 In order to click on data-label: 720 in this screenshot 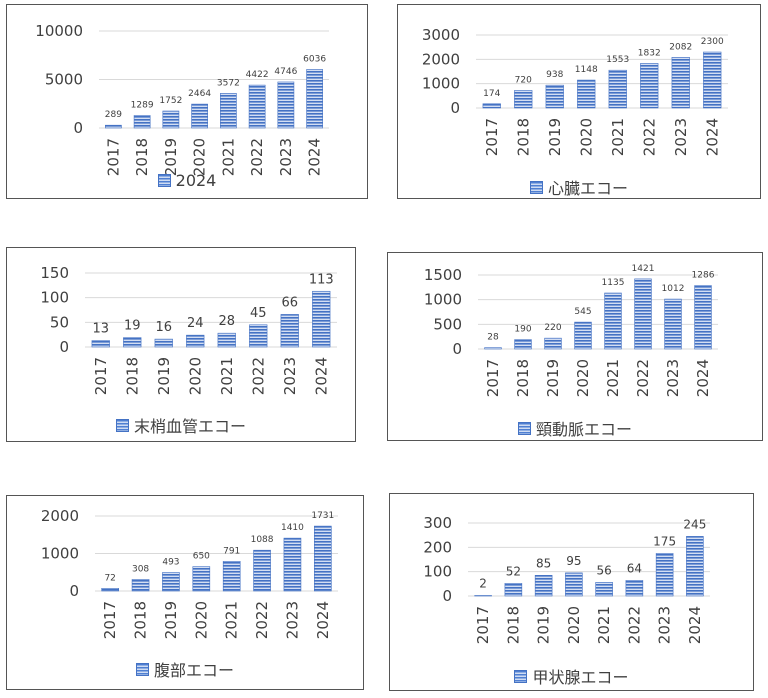, I will do `click(523, 80)`.